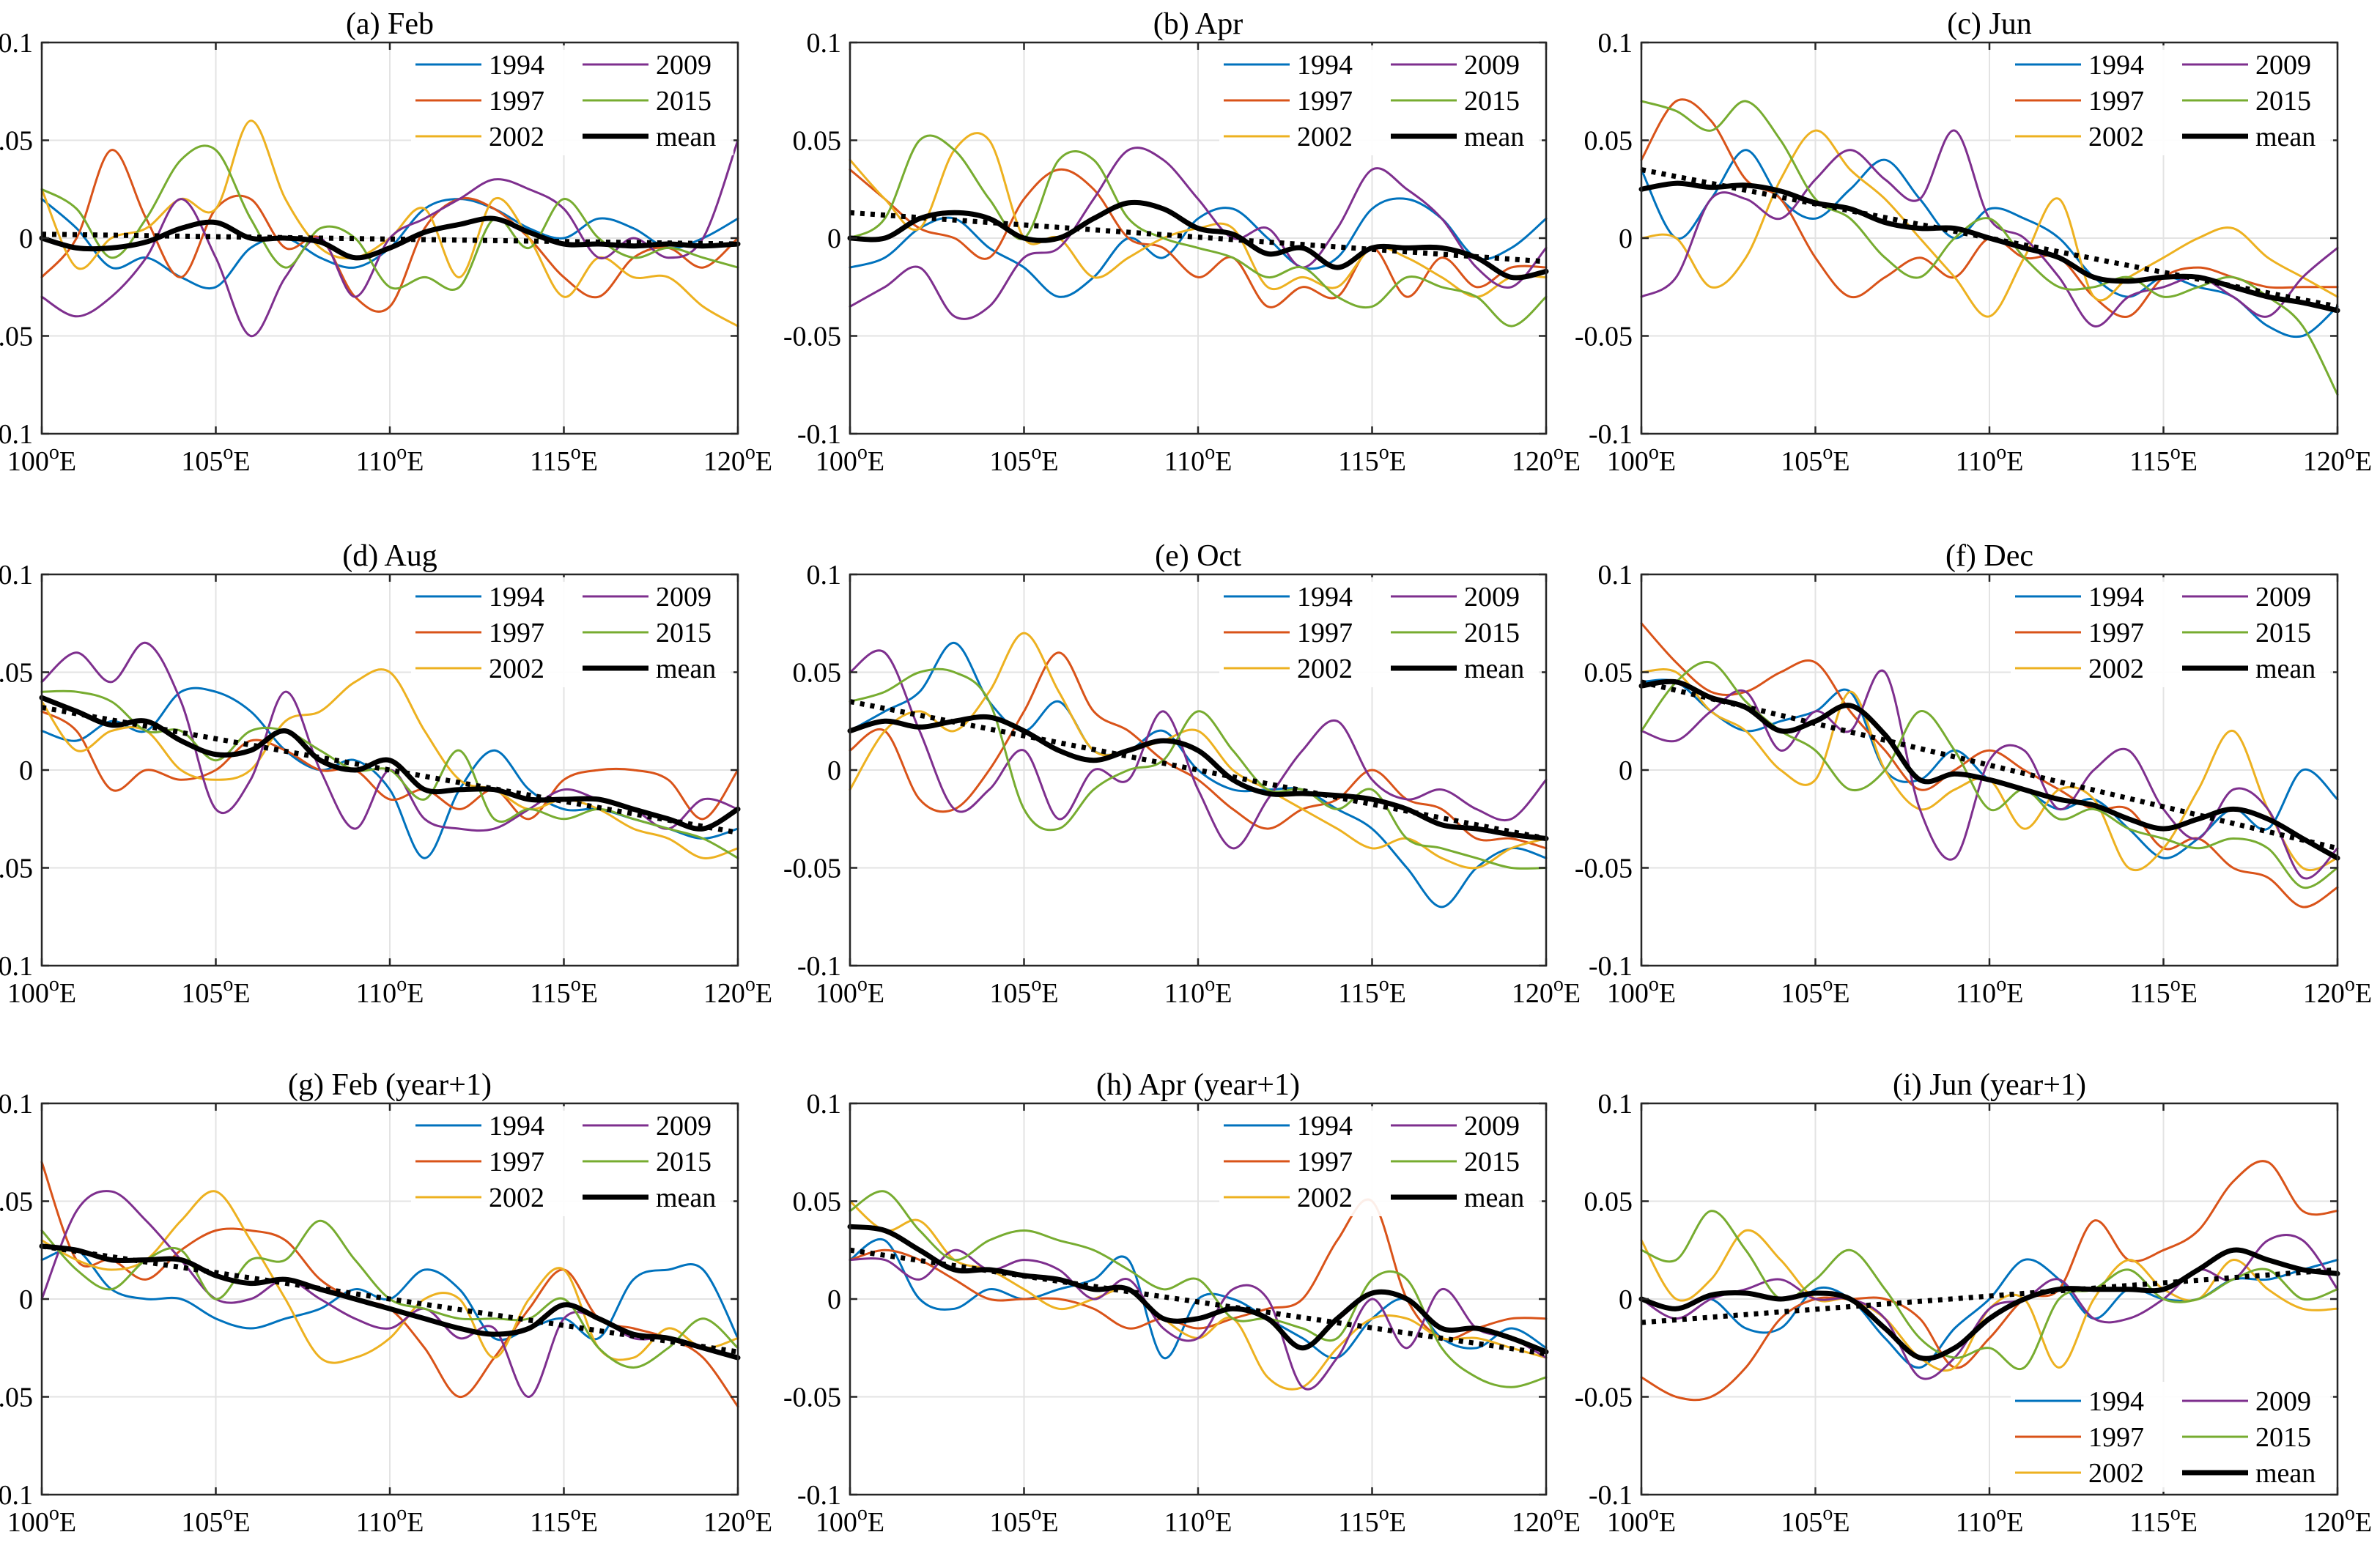 This screenshot has height=1543, width=2380. What do you see at coordinates (684, 1126) in the screenshot?
I see `legend-label-2009: 2009` at bounding box center [684, 1126].